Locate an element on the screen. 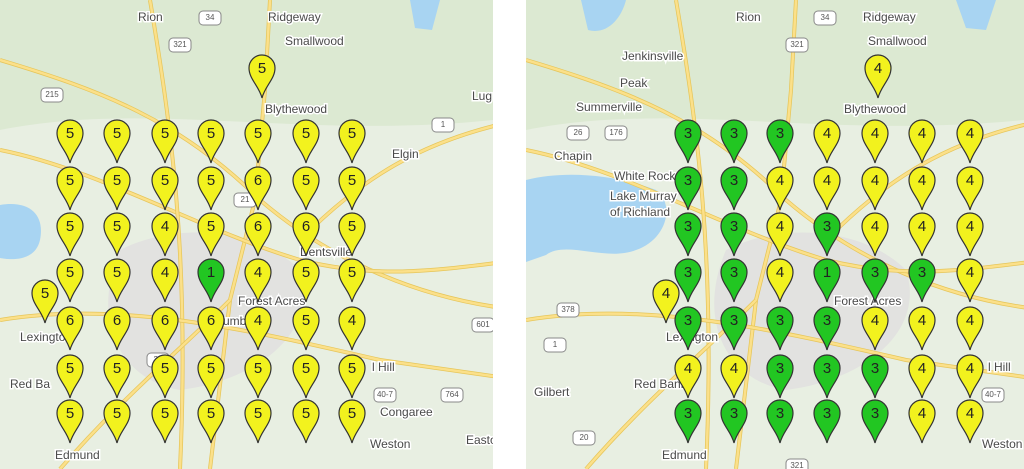 The image size is (1024, 469). place-label: Dentsville is located at coordinates (326, 252).